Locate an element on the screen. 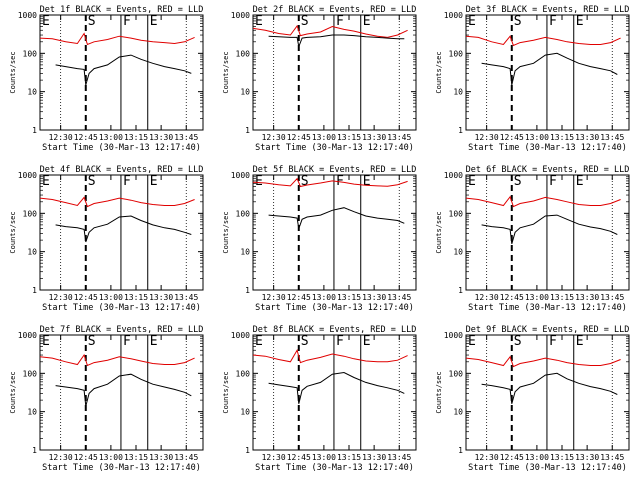  panel-title: Det 8f BLACK = Events, RED = LLD is located at coordinates (335, 330).